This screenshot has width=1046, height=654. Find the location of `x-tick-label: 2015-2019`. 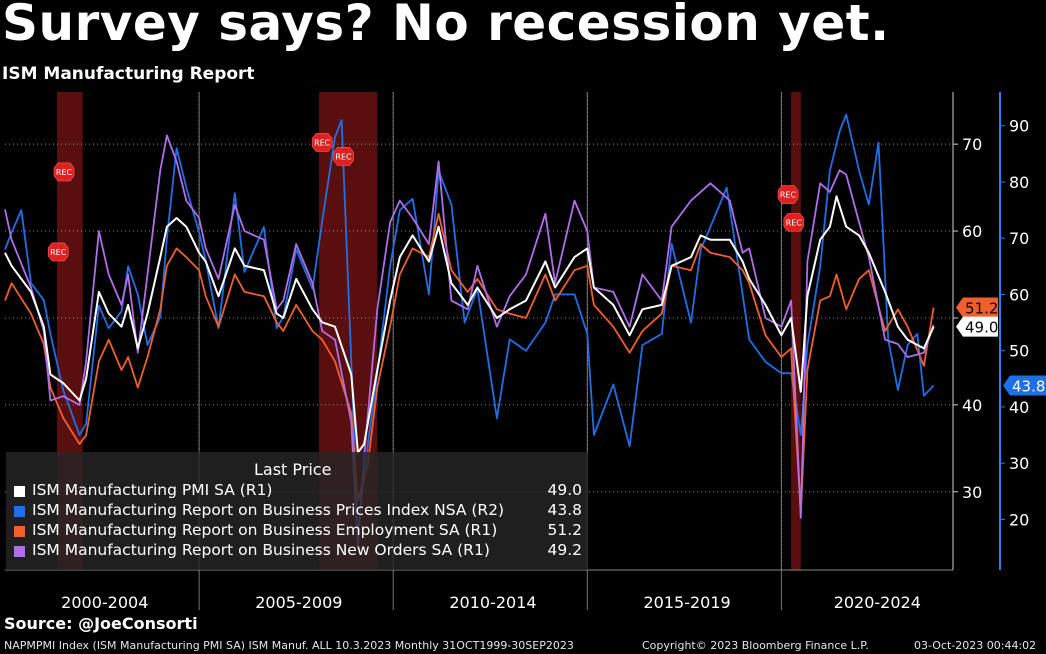

x-tick-label: 2015-2019 is located at coordinates (686, 602).